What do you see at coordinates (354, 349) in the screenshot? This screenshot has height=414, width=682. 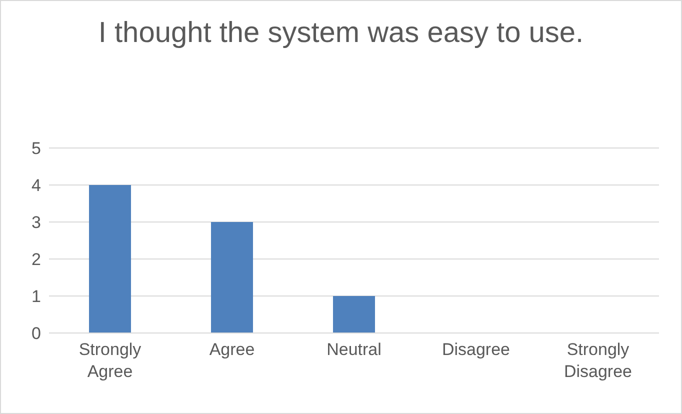 I see `x-tick-label: Neutral` at bounding box center [354, 349].